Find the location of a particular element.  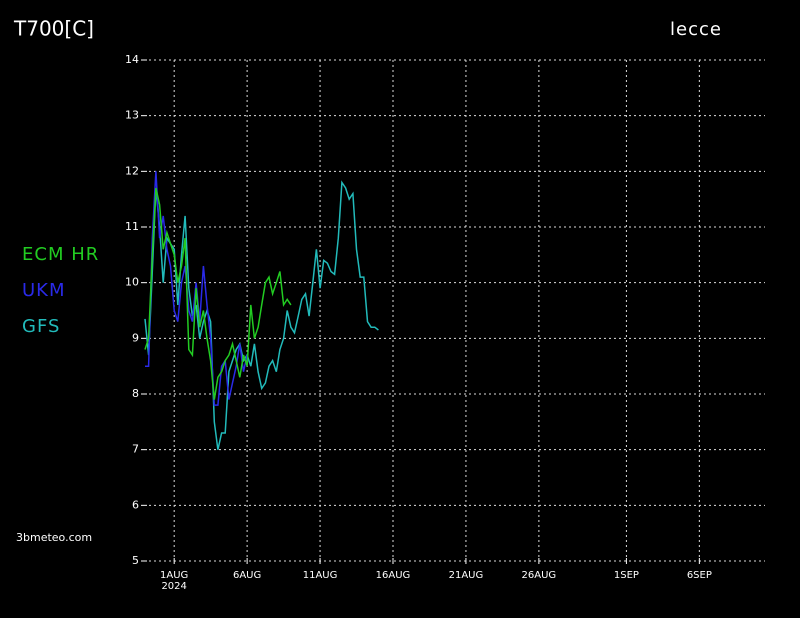

y-tick-label: 10 is located at coordinates (132, 282).